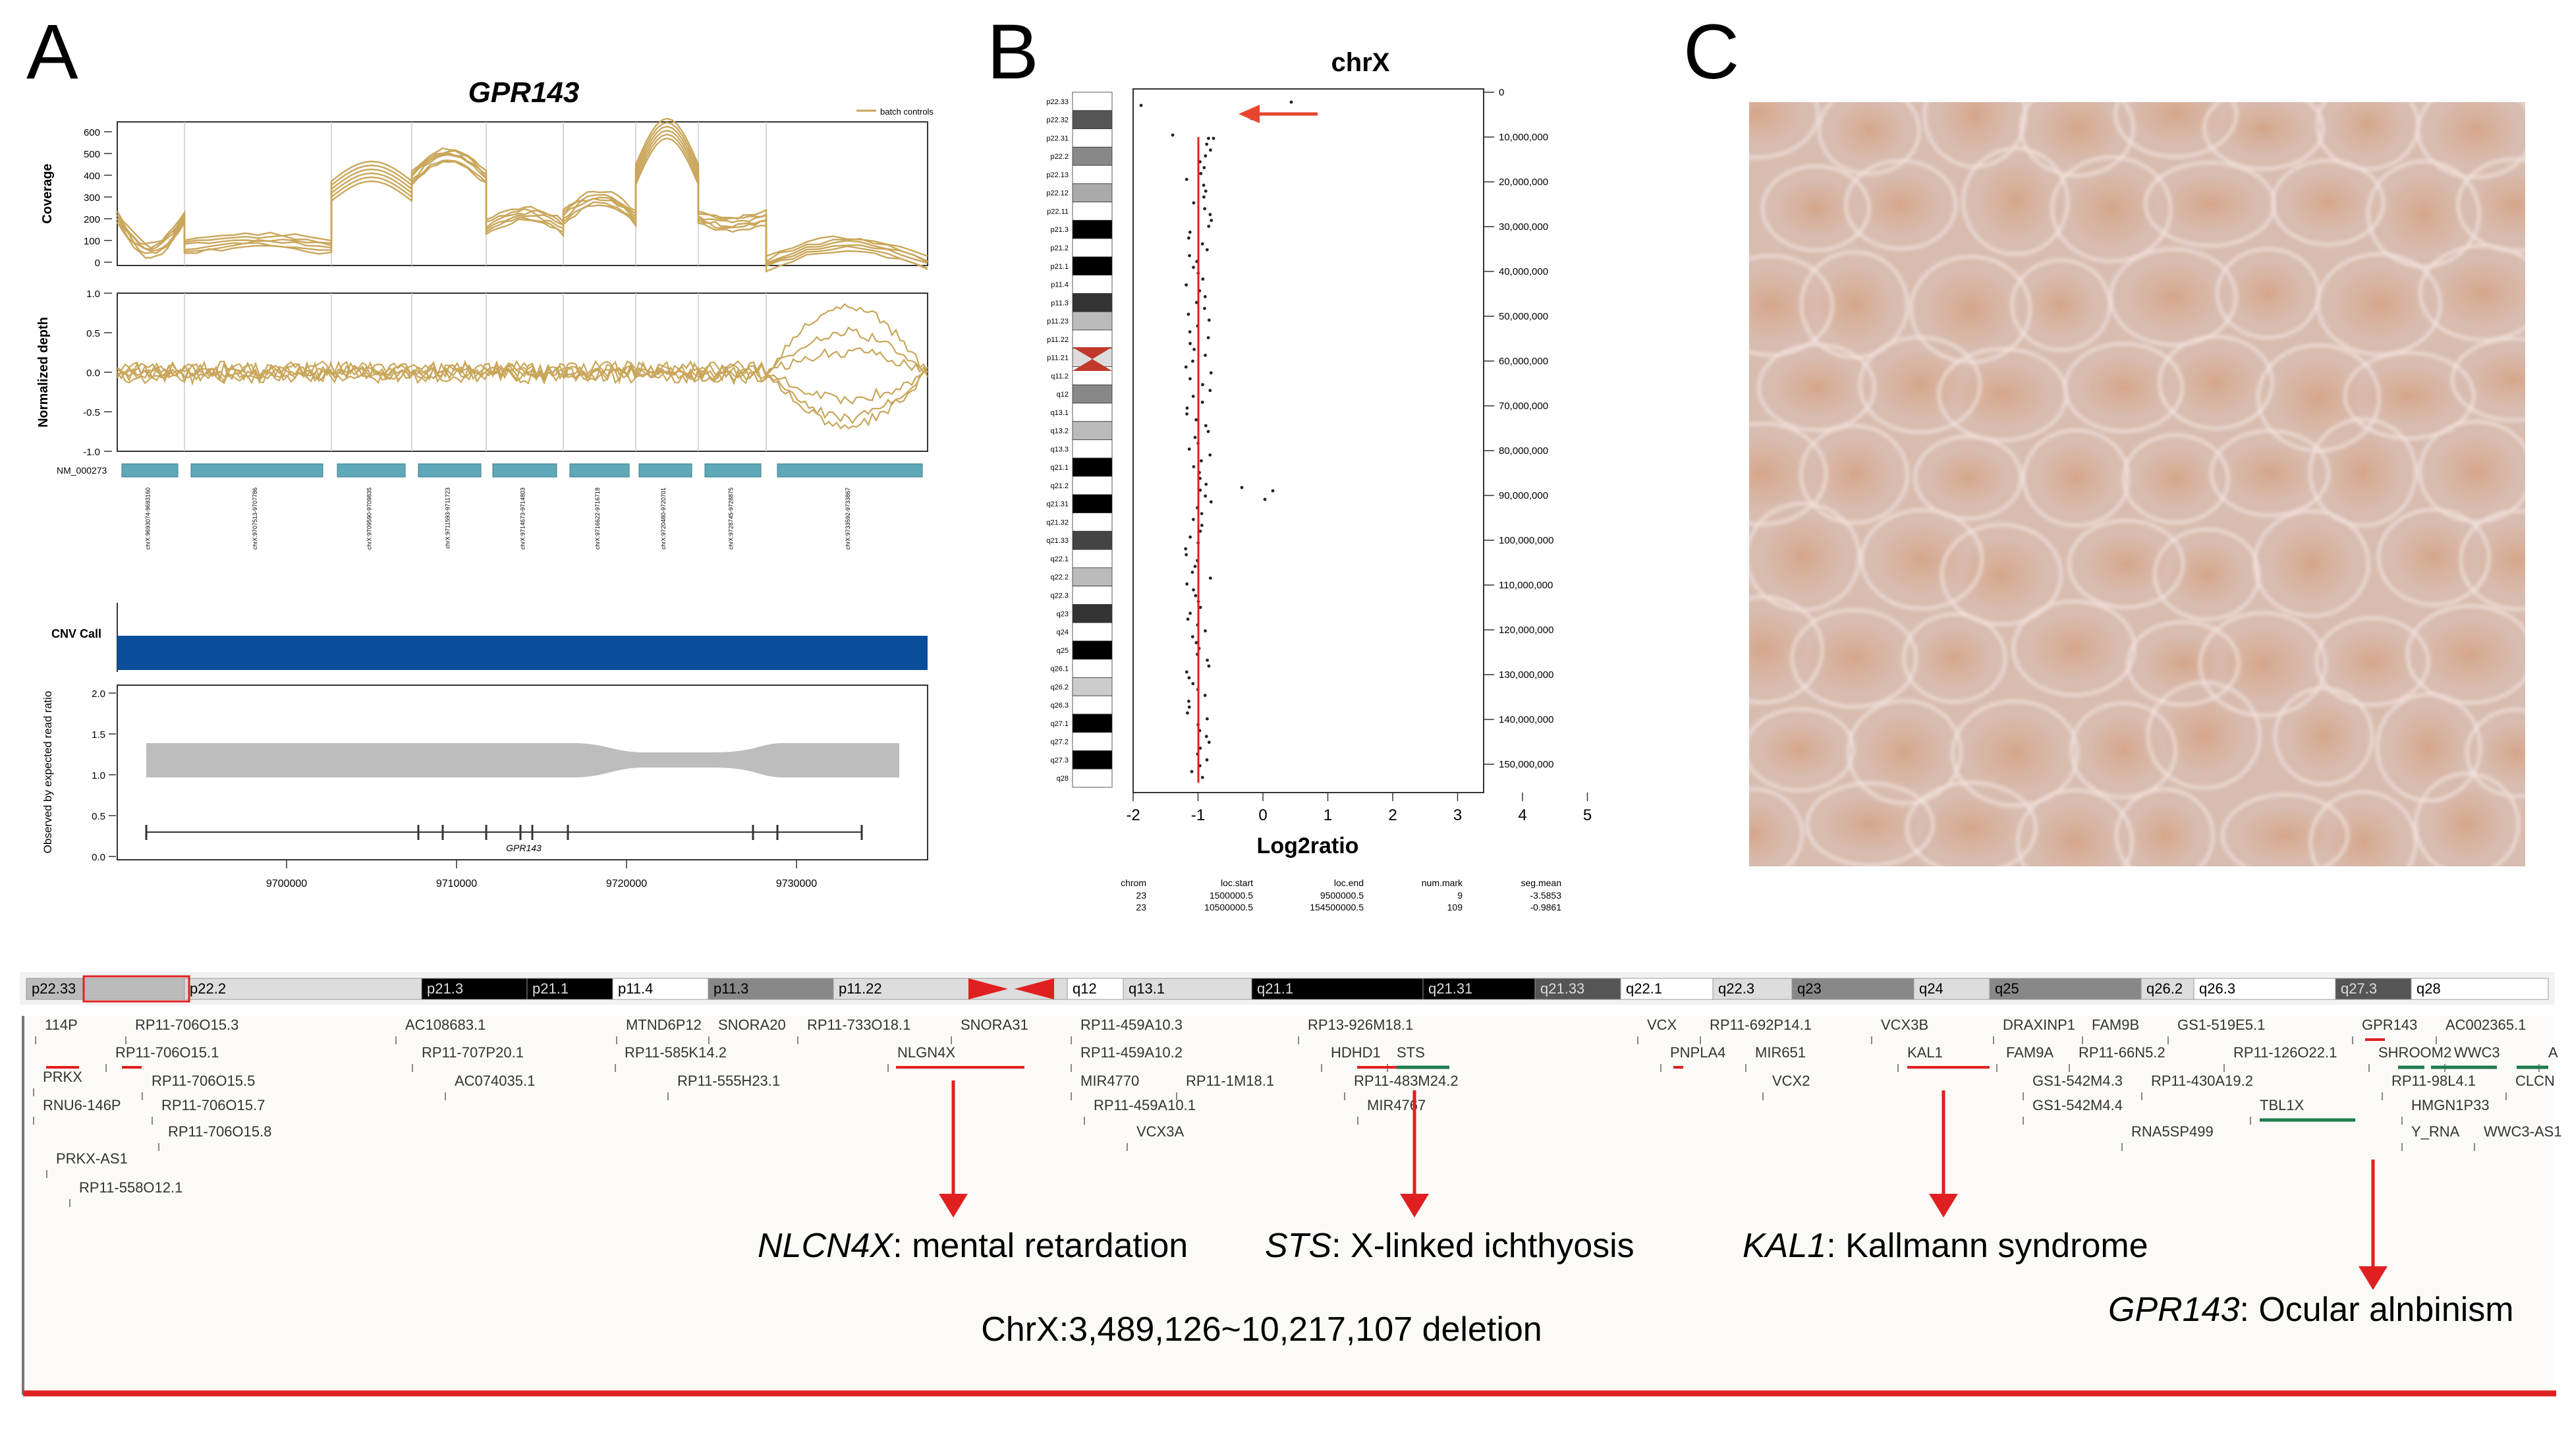 This screenshot has height=1456, width=2570. I want to click on legend-batch-controls: batch controls, so click(907, 112).